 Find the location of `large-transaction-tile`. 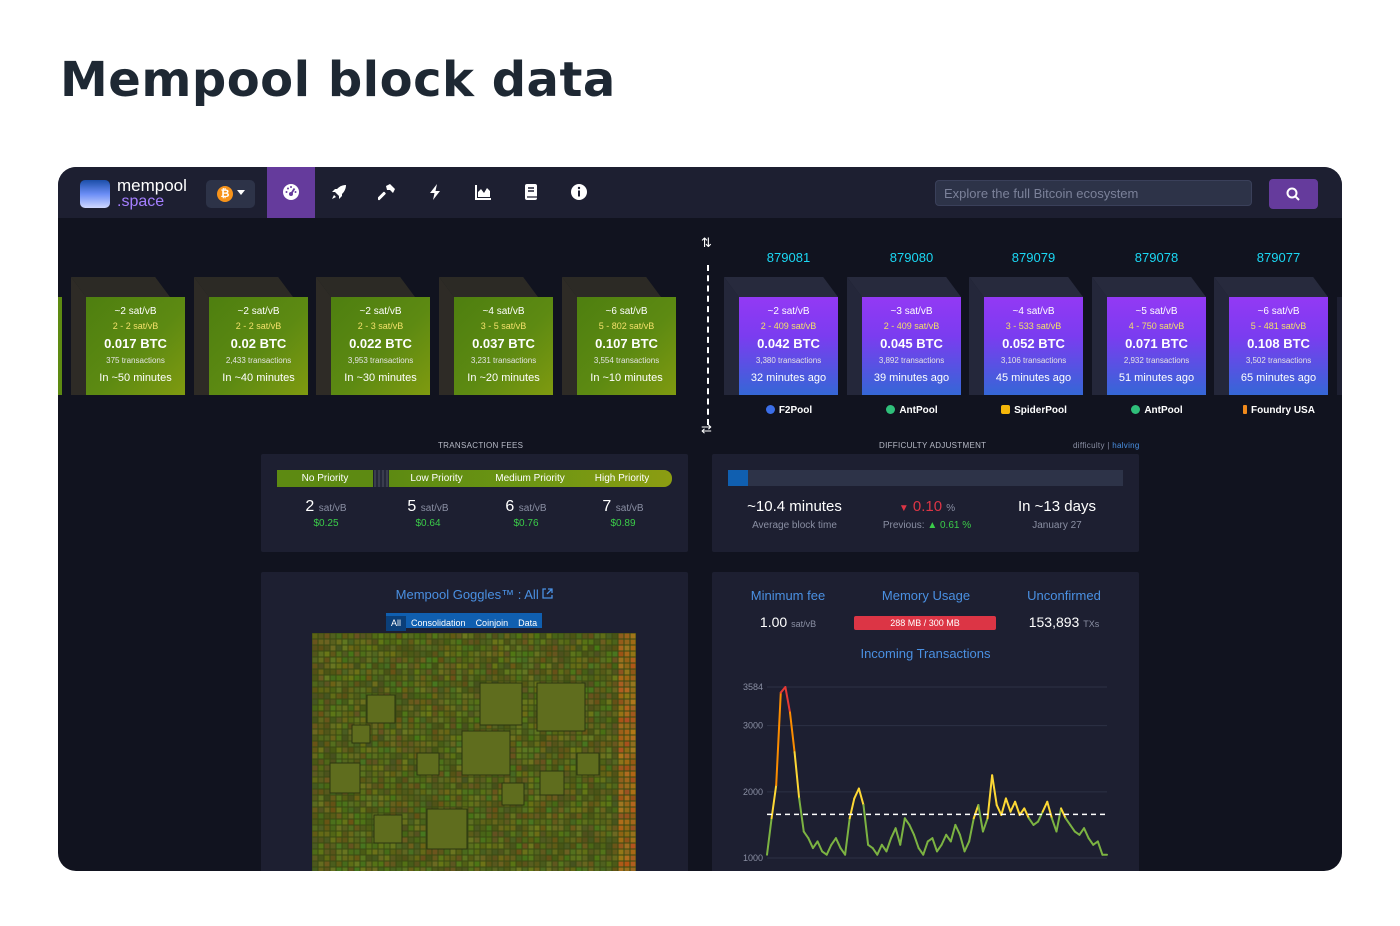

large-transaction-tile is located at coordinates (447, 829).